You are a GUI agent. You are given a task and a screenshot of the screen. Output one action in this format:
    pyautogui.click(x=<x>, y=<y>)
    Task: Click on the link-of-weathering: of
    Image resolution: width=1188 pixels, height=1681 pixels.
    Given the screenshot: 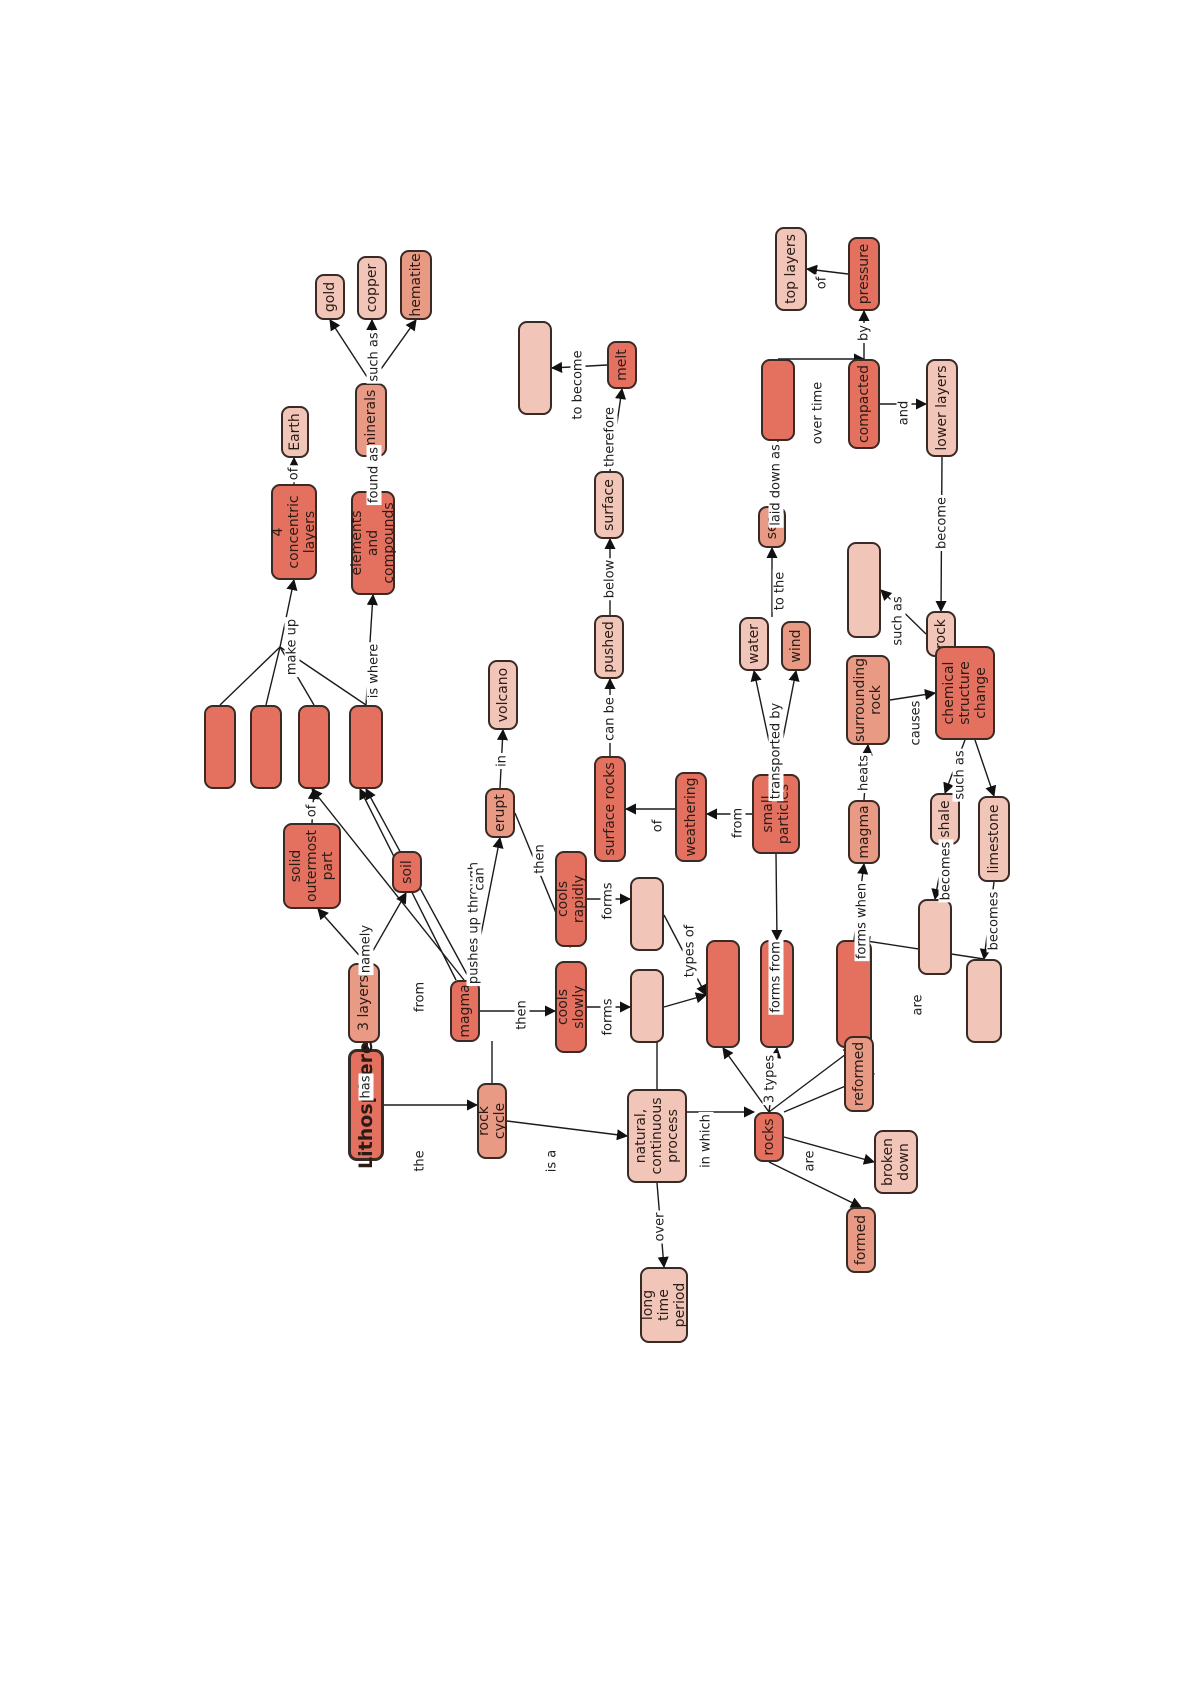 What is the action you would take?
    pyautogui.click(x=658, y=826)
    